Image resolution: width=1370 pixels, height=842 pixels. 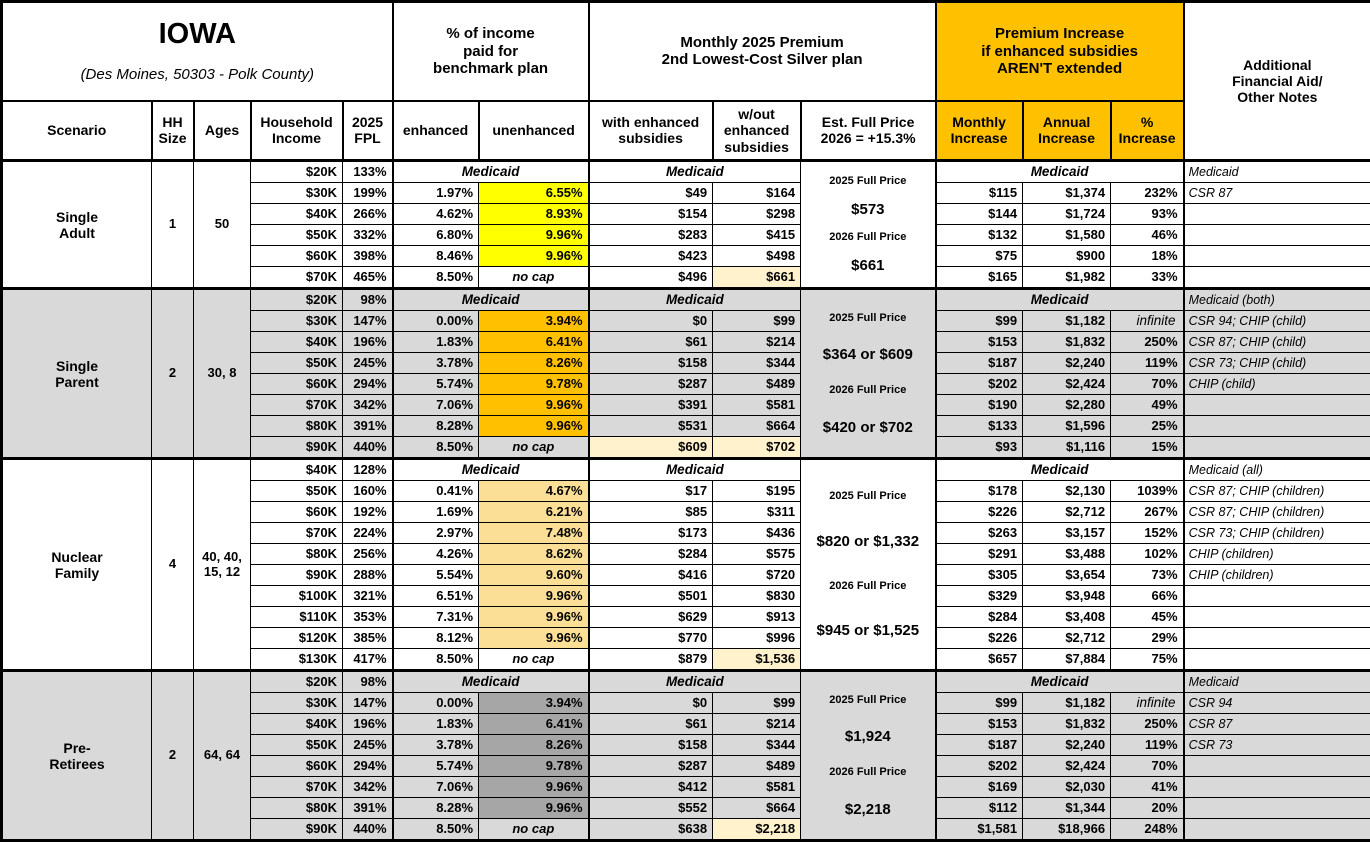 I want to click on fpl-cell: 398%, so click(x=368, y=256).